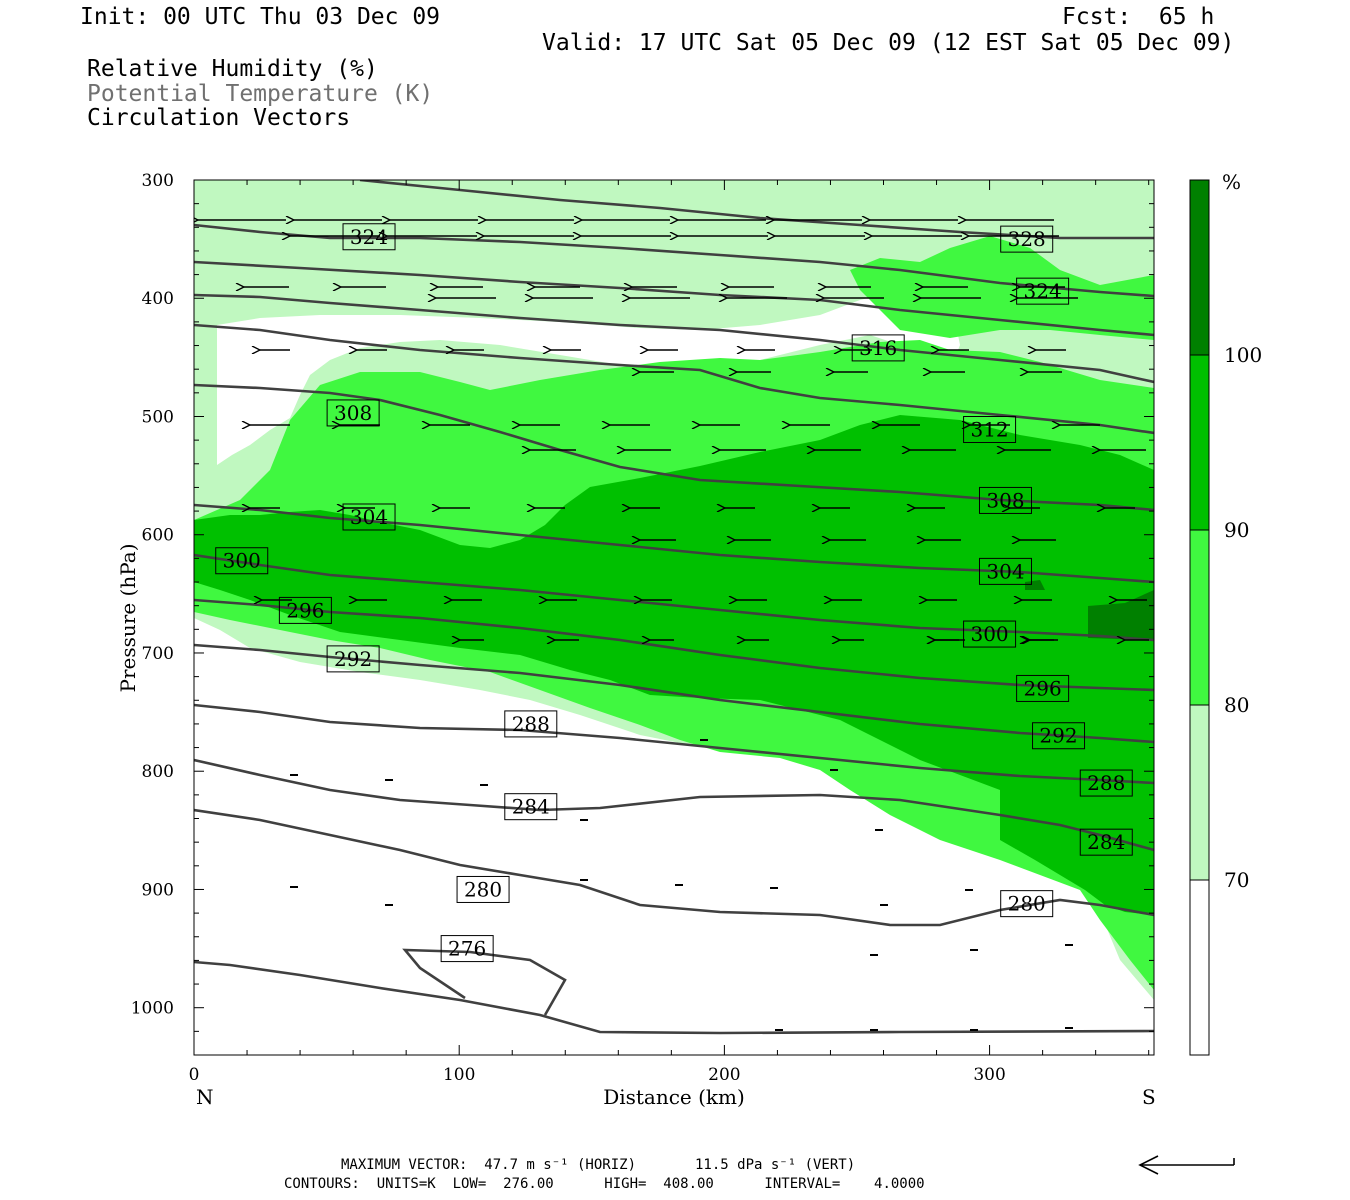  I want to click on field-label-vectors: Circulation Vectors, so click(219, 118).